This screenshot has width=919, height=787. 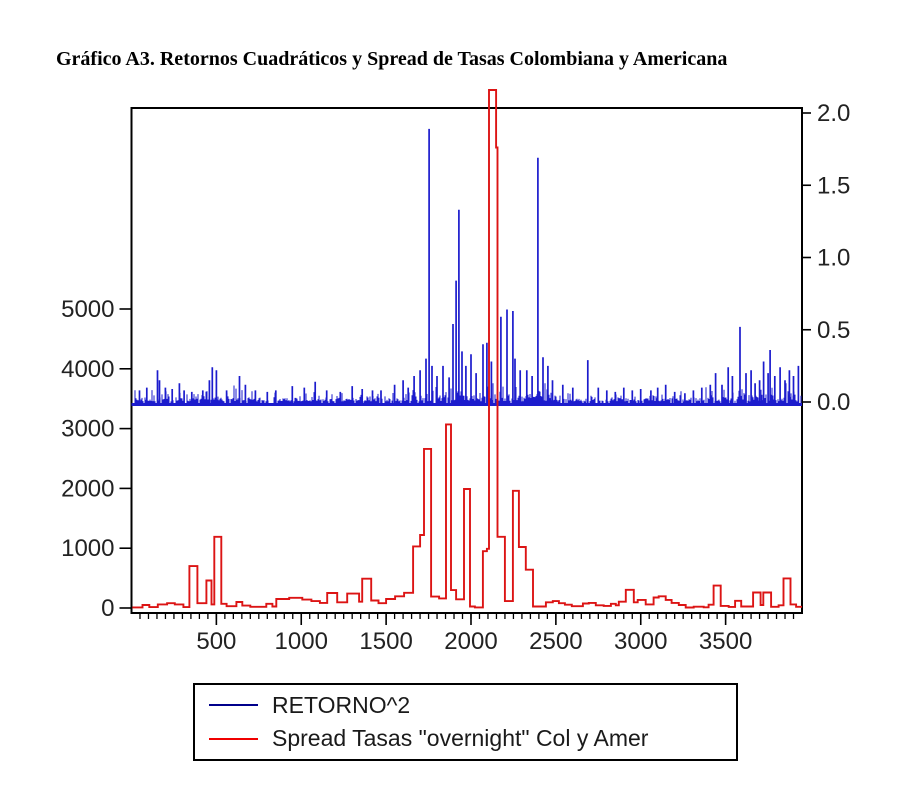 What do you see at coordinates (640, 641) in the screenshot?
I see `x-axis-tick-label: 3000` at bounding box center [640, 641].